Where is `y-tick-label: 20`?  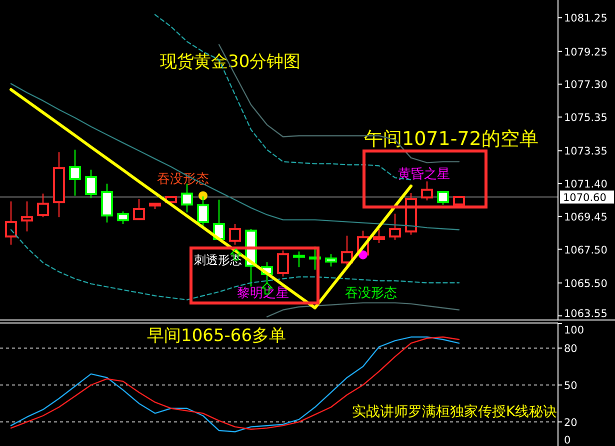
y-tick-label: 20 is located at coordinates (571, 422).